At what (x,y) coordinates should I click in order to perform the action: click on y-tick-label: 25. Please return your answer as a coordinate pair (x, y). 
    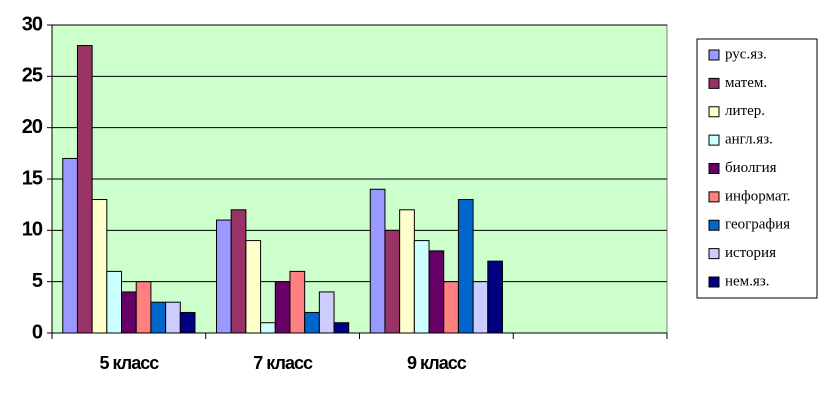
    Looking at the image, I should click on (32, 76).